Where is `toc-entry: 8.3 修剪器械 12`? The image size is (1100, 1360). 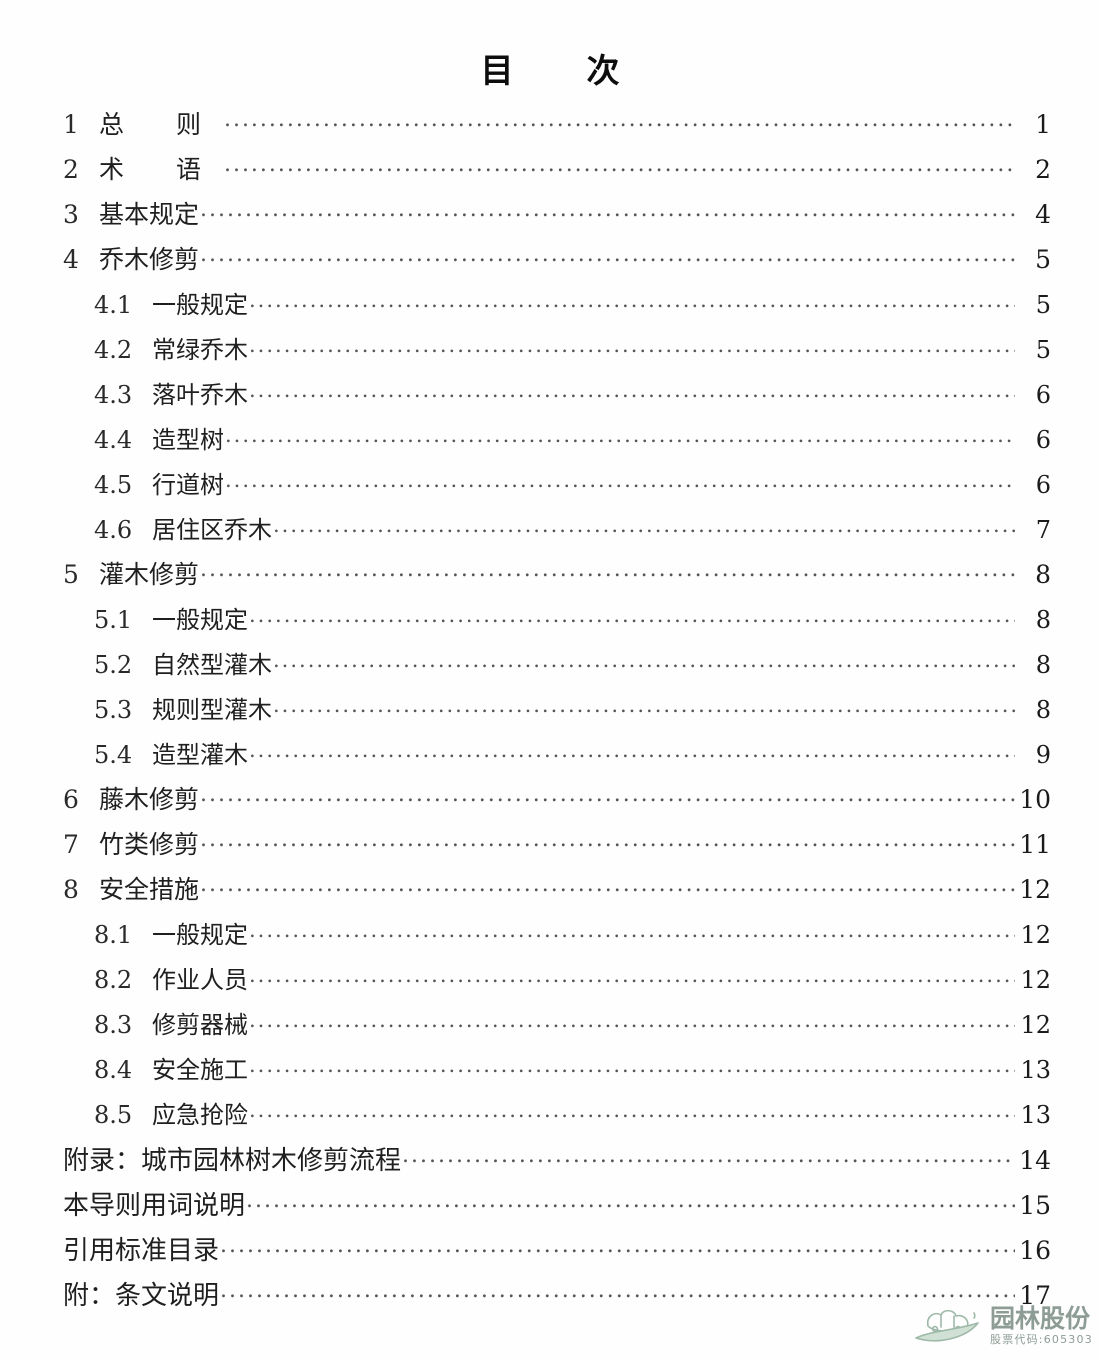
toc-entry: 8.3 修剪器械 12 is located at coordinates (557, 1027).